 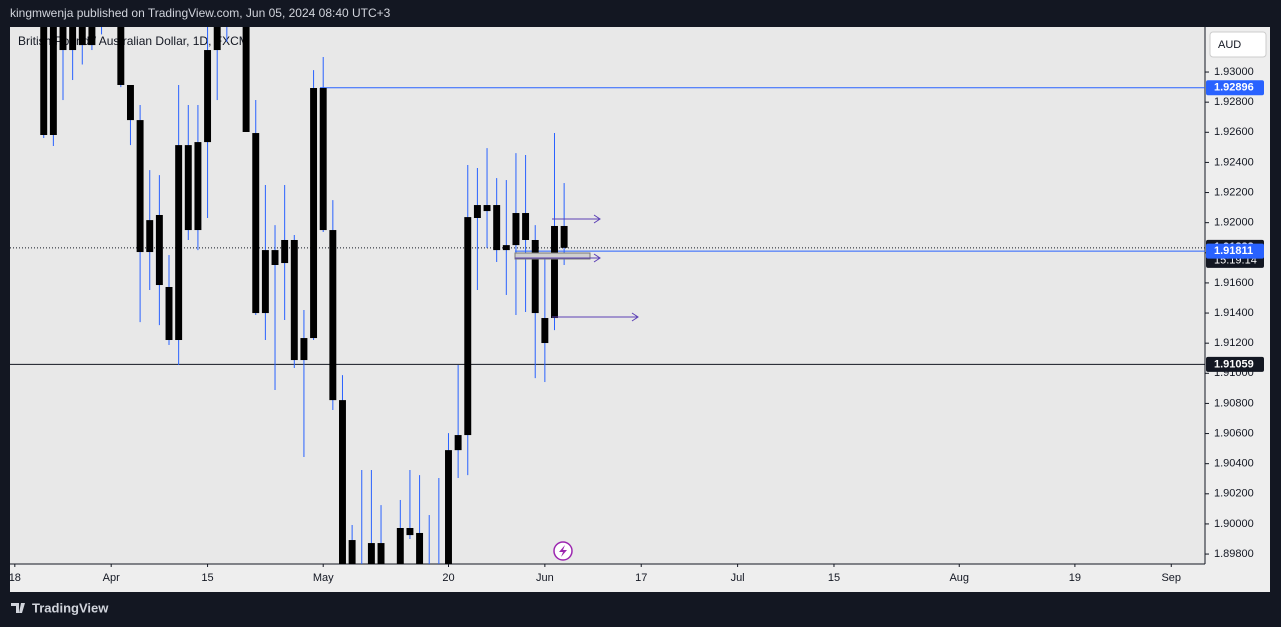 What do you see at coordinates (552, 256) in the screenshot?
I see `range-box` at bounding box center [552, 256].